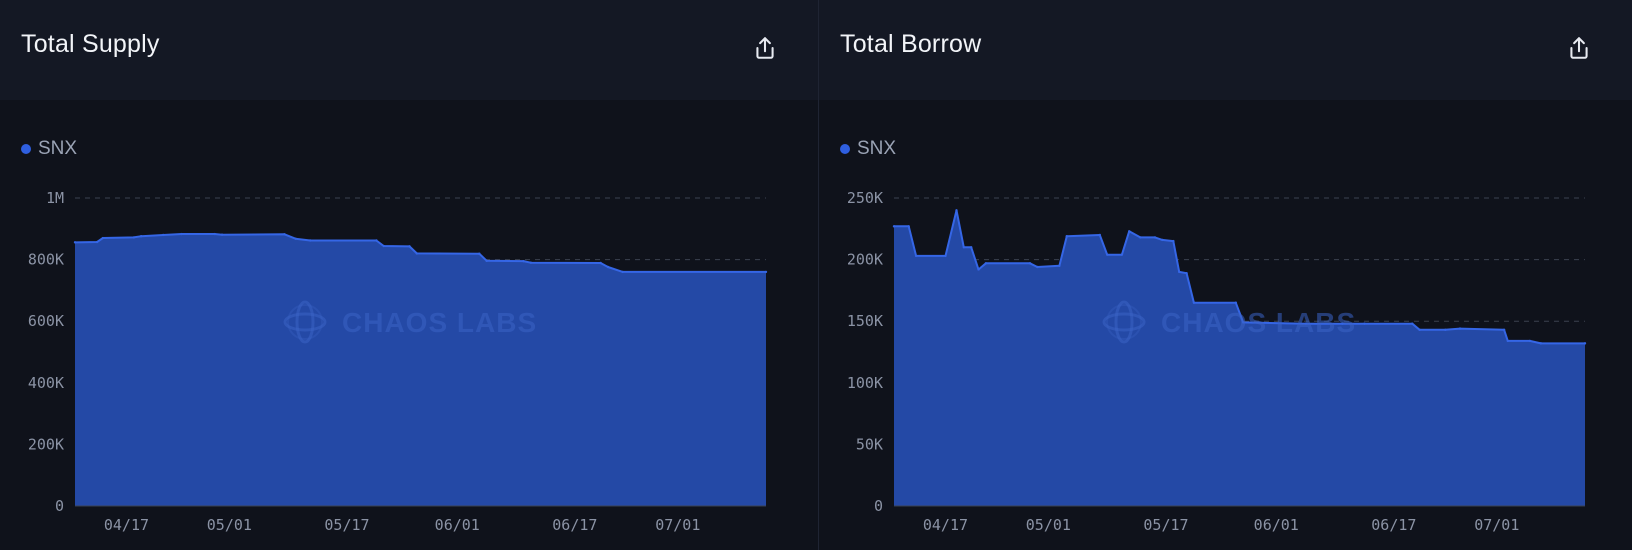  What do you see at coordinates (55, 198) in the screenshot?
I see `y-tick-label: 1M` at bounding box center [55, 198].